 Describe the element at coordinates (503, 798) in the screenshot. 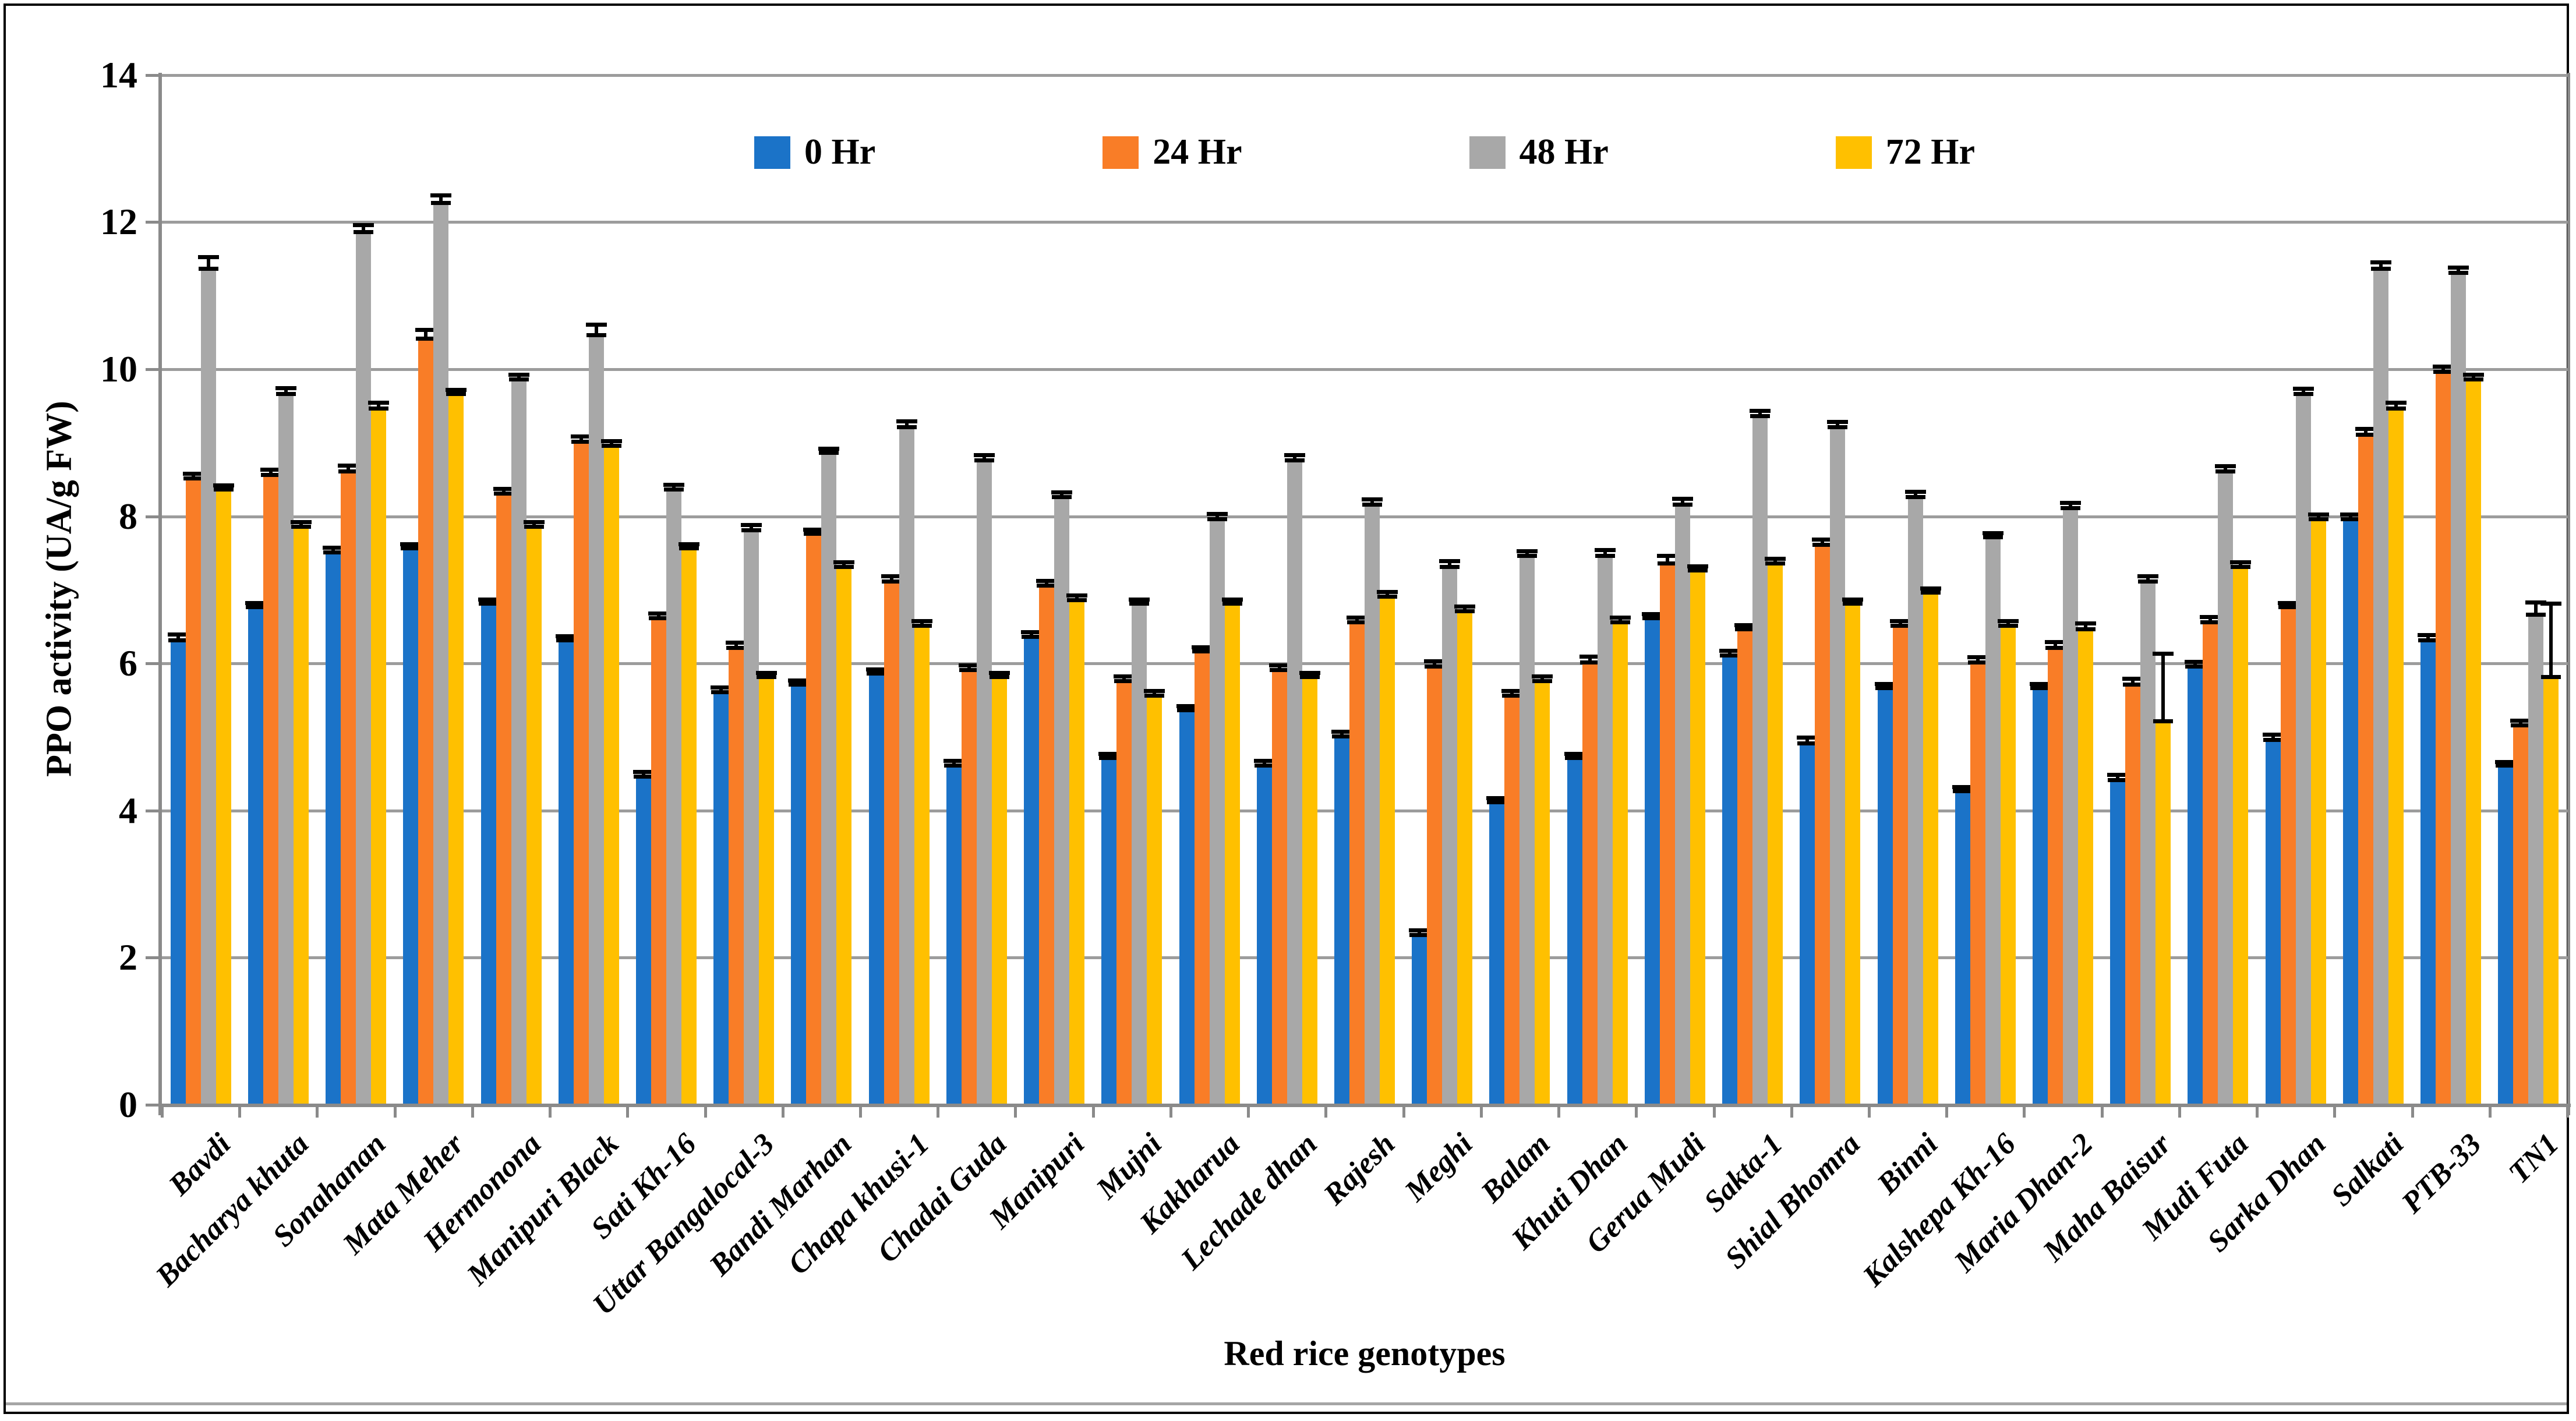

I see `bar-24-hr-hermonona` at that location.